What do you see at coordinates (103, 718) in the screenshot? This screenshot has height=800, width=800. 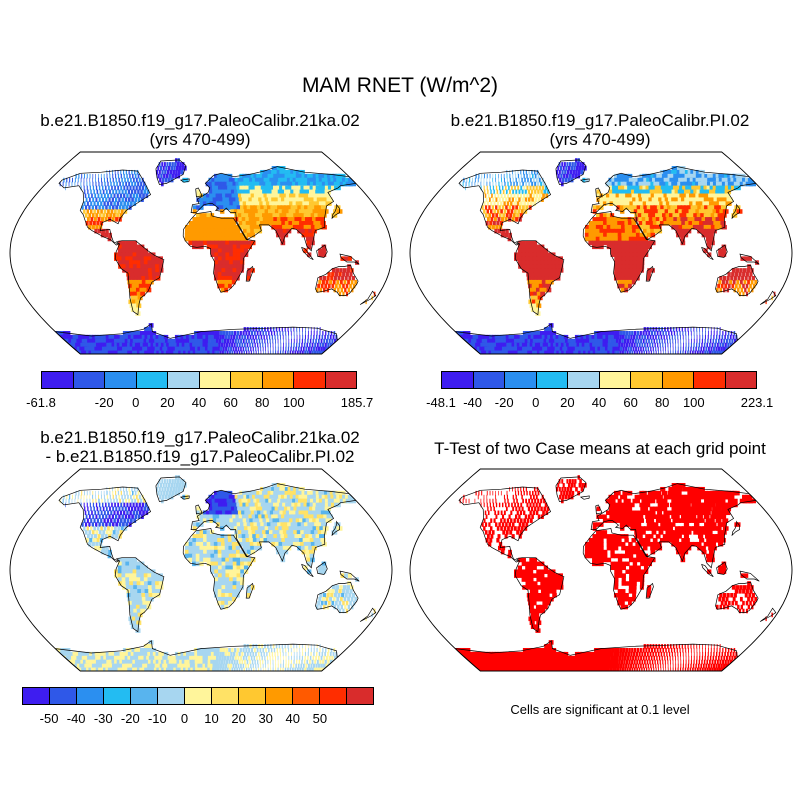 I see `colorbar-tick-label: -30` at bounding box center [103, 718].